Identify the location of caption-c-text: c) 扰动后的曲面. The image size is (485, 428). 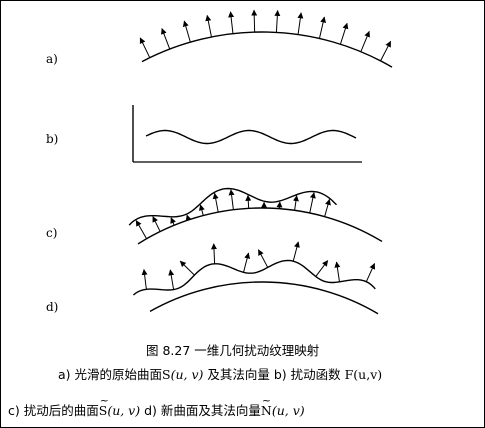
(53, 410).